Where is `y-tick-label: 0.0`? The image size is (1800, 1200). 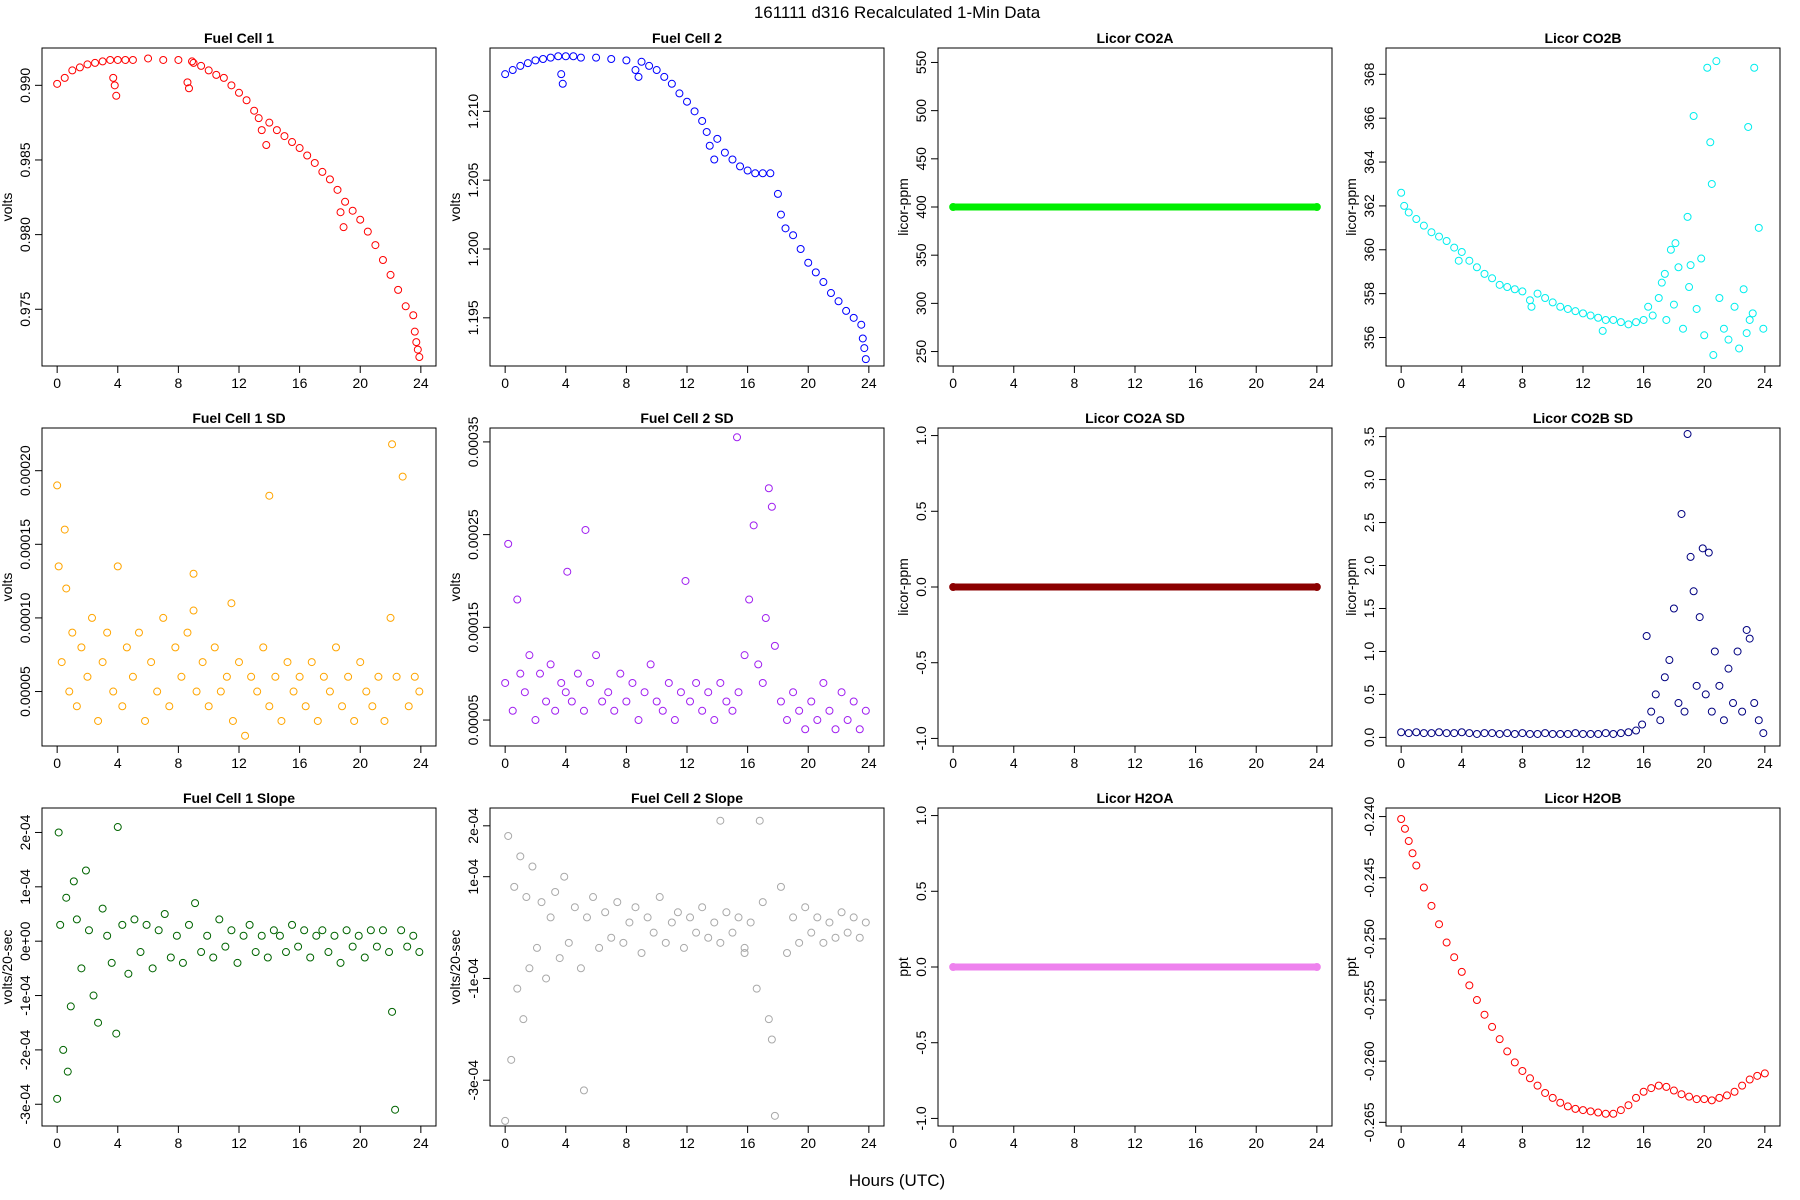
y-tick-label: 0.0 is located at coordinates (921, 587).